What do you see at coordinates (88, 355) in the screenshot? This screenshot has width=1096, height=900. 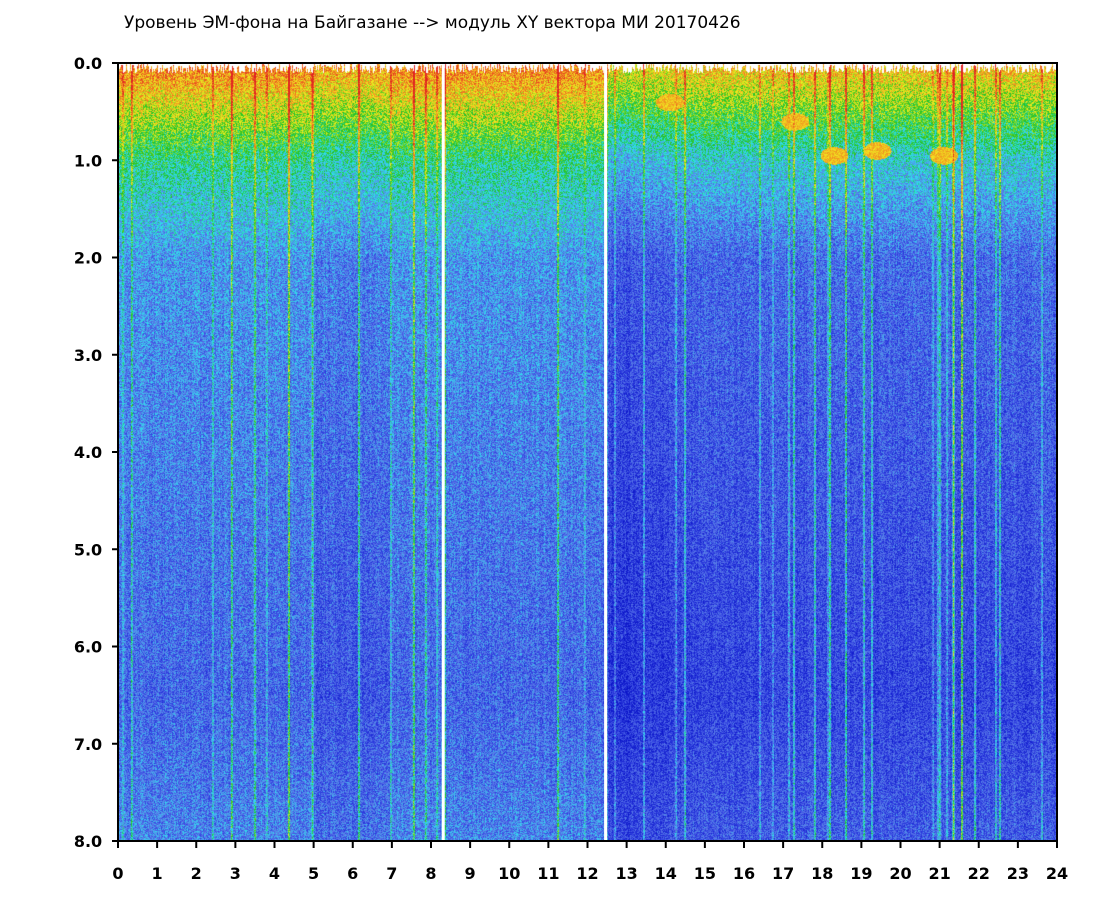 I see `y-tick-label: 3.0` at bounding box center [88, 355].